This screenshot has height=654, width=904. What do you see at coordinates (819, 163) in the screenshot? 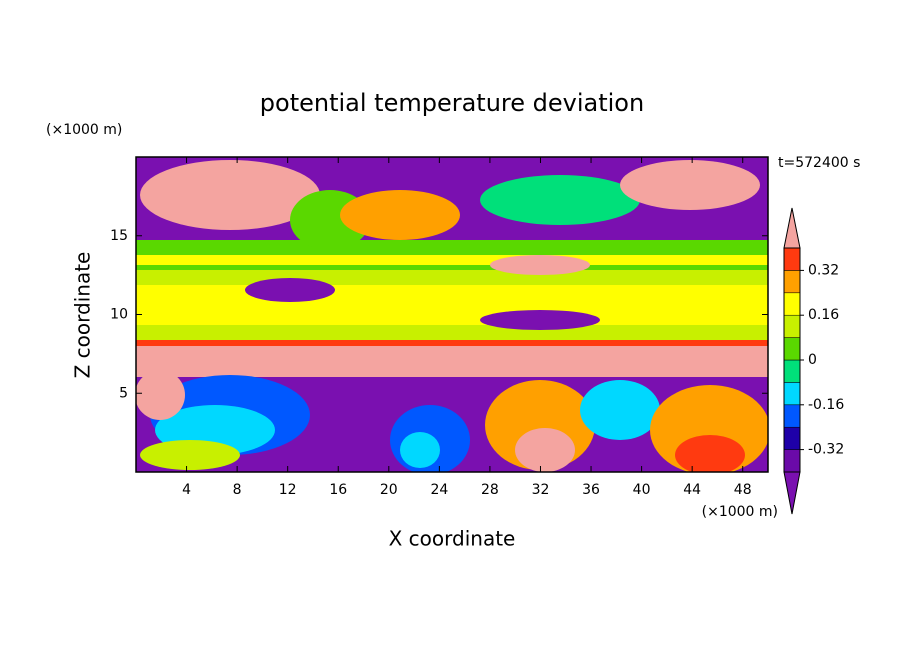
I see `time-label: t=572400 s` at bounding box center [819, 163].